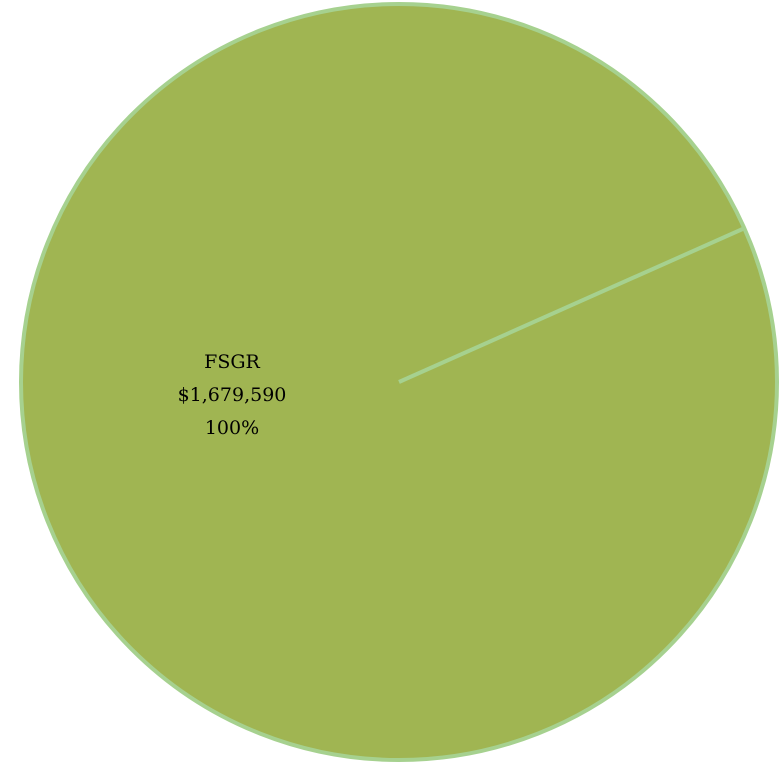 Image resolution: width=782 pixels, height=768 pixels. What do you see at coordinates (232, 362) in the screenshot?
I see `slice-label-name: FSGR` at bounding box center [232, 362].